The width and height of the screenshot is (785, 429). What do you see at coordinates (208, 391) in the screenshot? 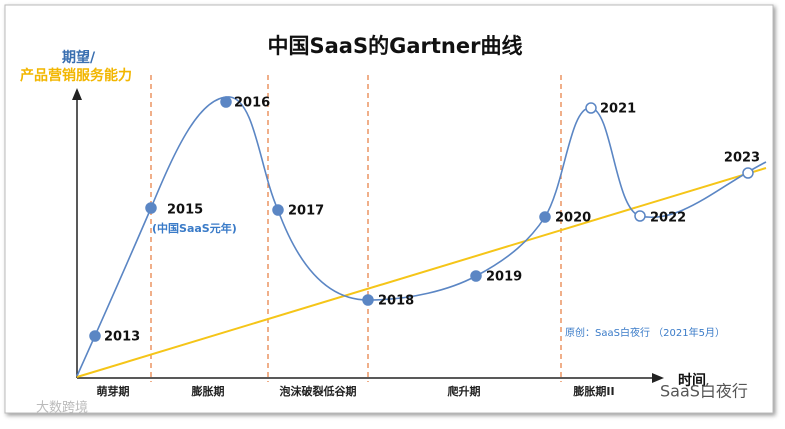
I see `phase-label: 膨胀期` at bounding box center [208, 391].